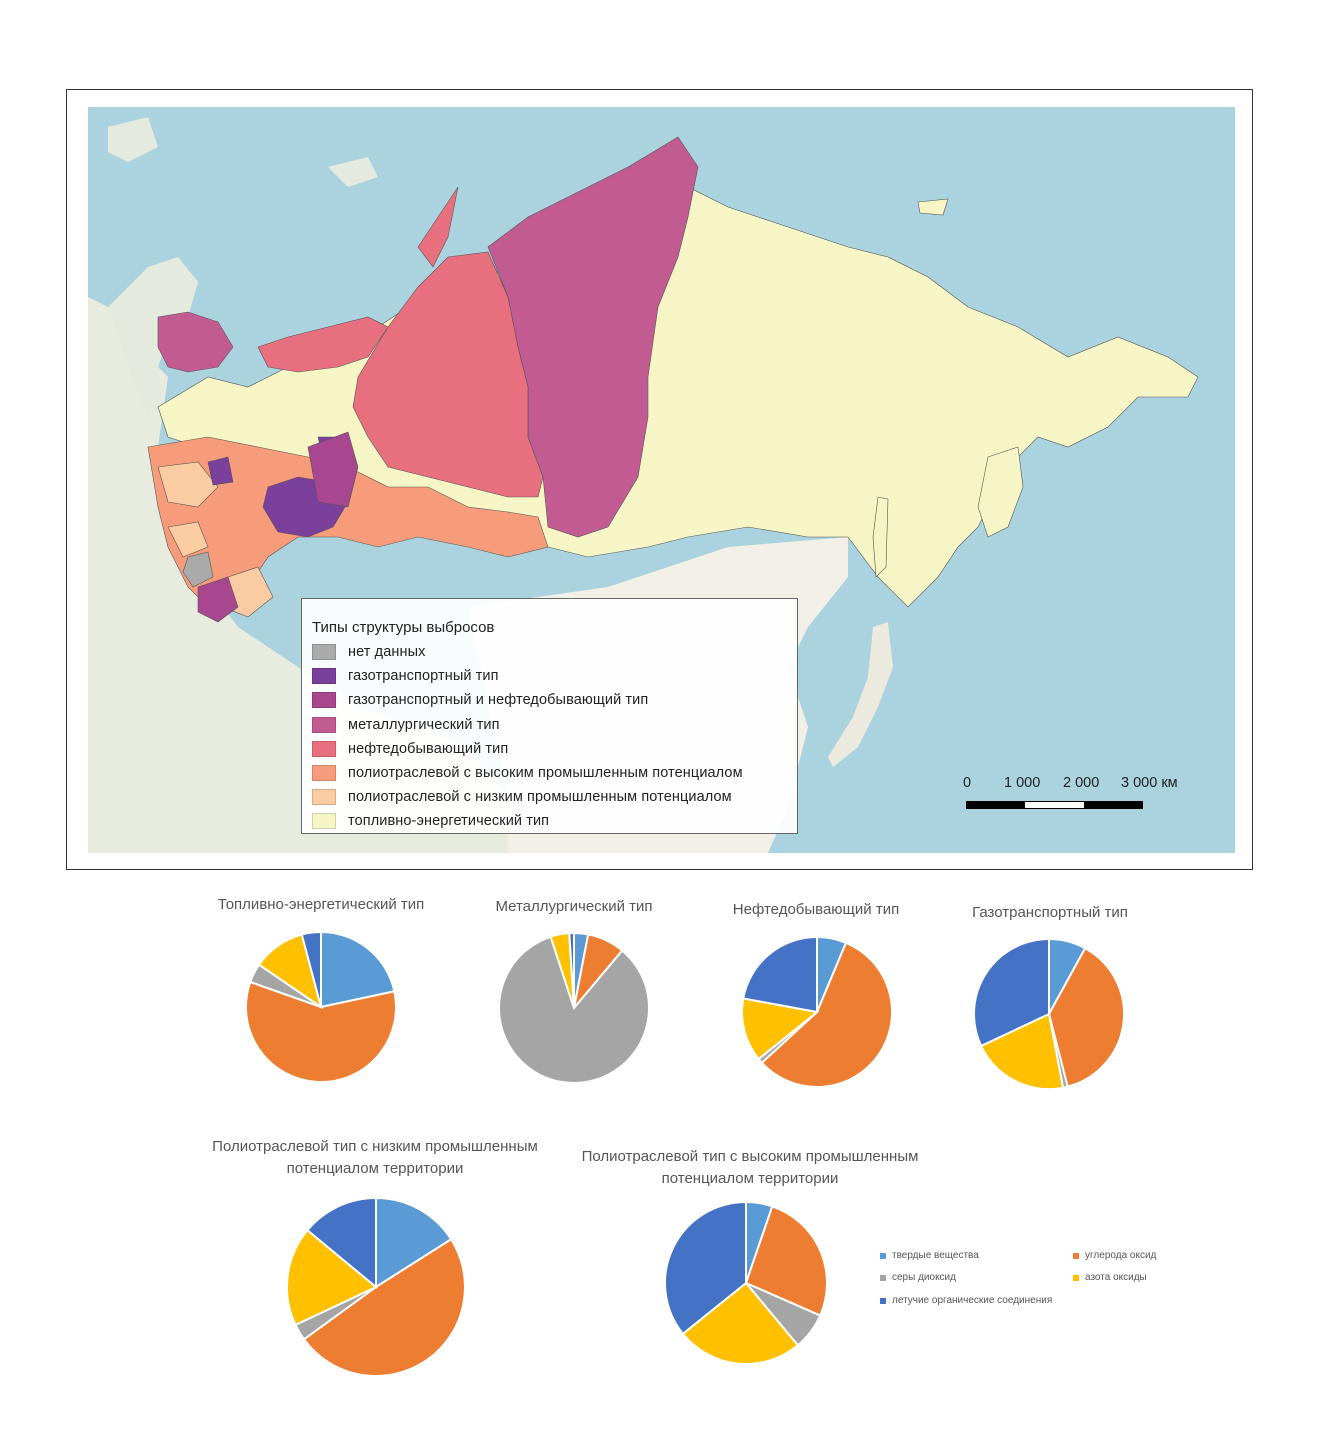 The image size is (1337, 1451). I want to click on region-kola, so click(195, 342).